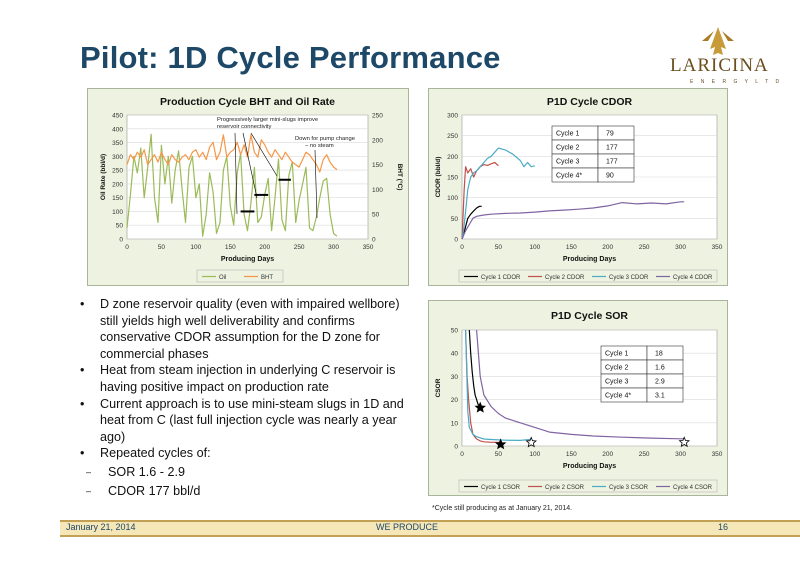 This screenshot has width=800, height=565. What do you see at coordinates (117, 143) in the screenshot?
I see `y-tick-label: 350` at bounding box center [117, 143].